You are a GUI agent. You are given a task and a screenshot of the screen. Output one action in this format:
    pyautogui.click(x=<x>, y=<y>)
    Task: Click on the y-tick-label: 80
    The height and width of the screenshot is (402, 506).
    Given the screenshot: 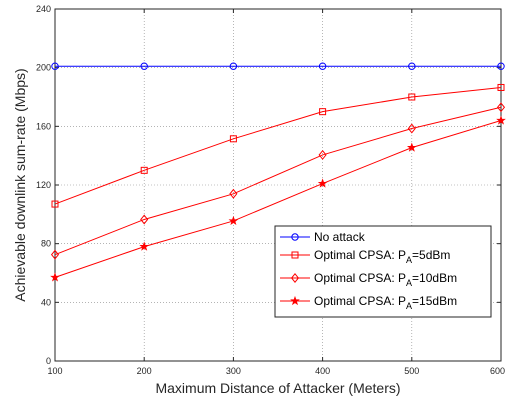 What is the action you would take?
    pyautogui.click(x=46, y=244)
    